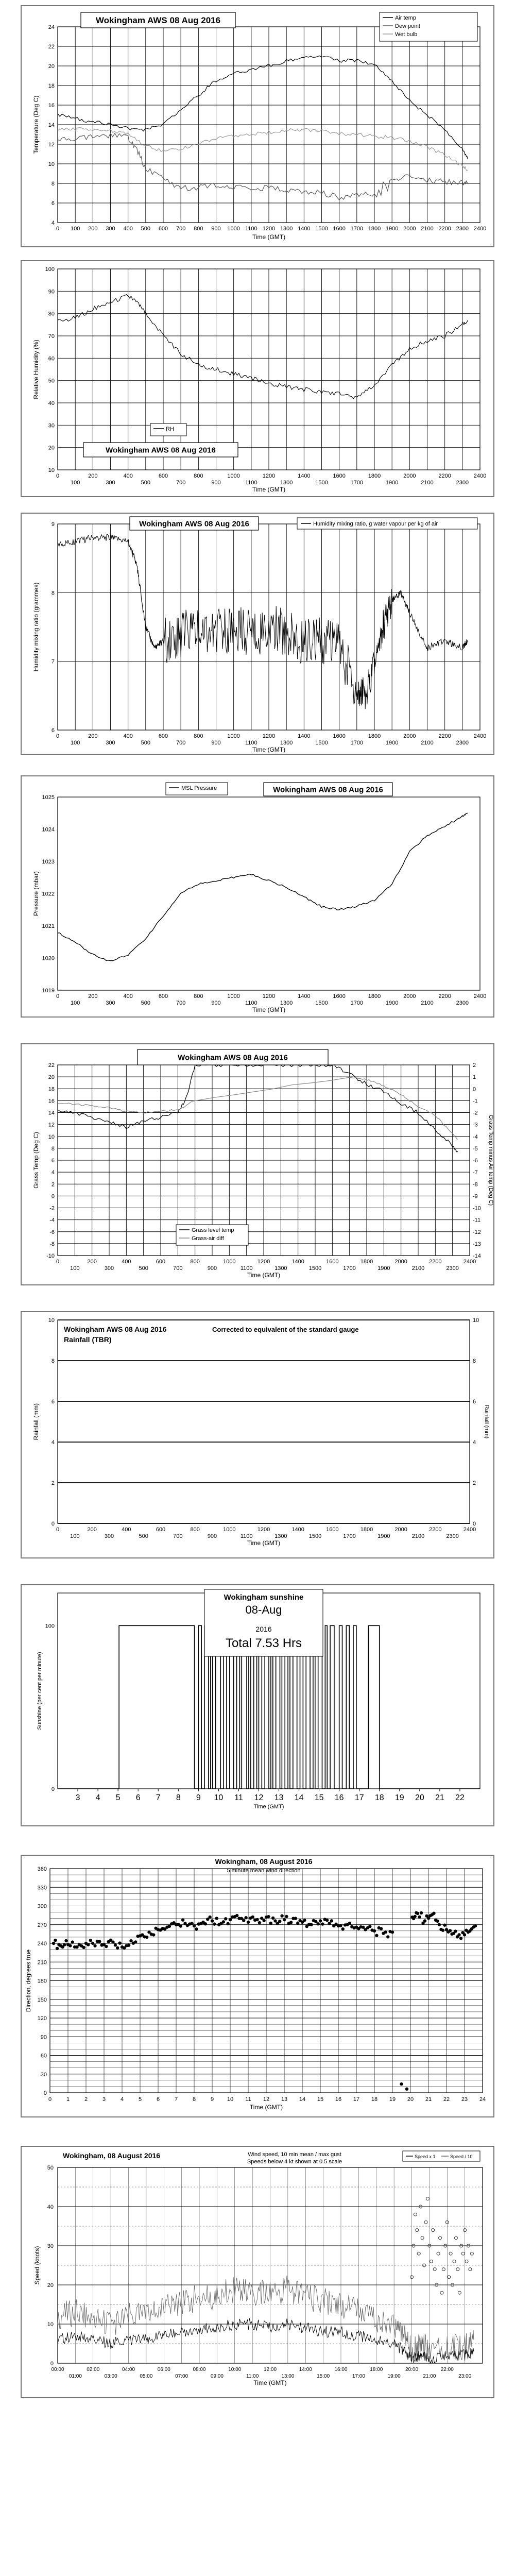 The image size is (515, 2576). I want to click on y-tick-label: 12, so click(51, 1125).